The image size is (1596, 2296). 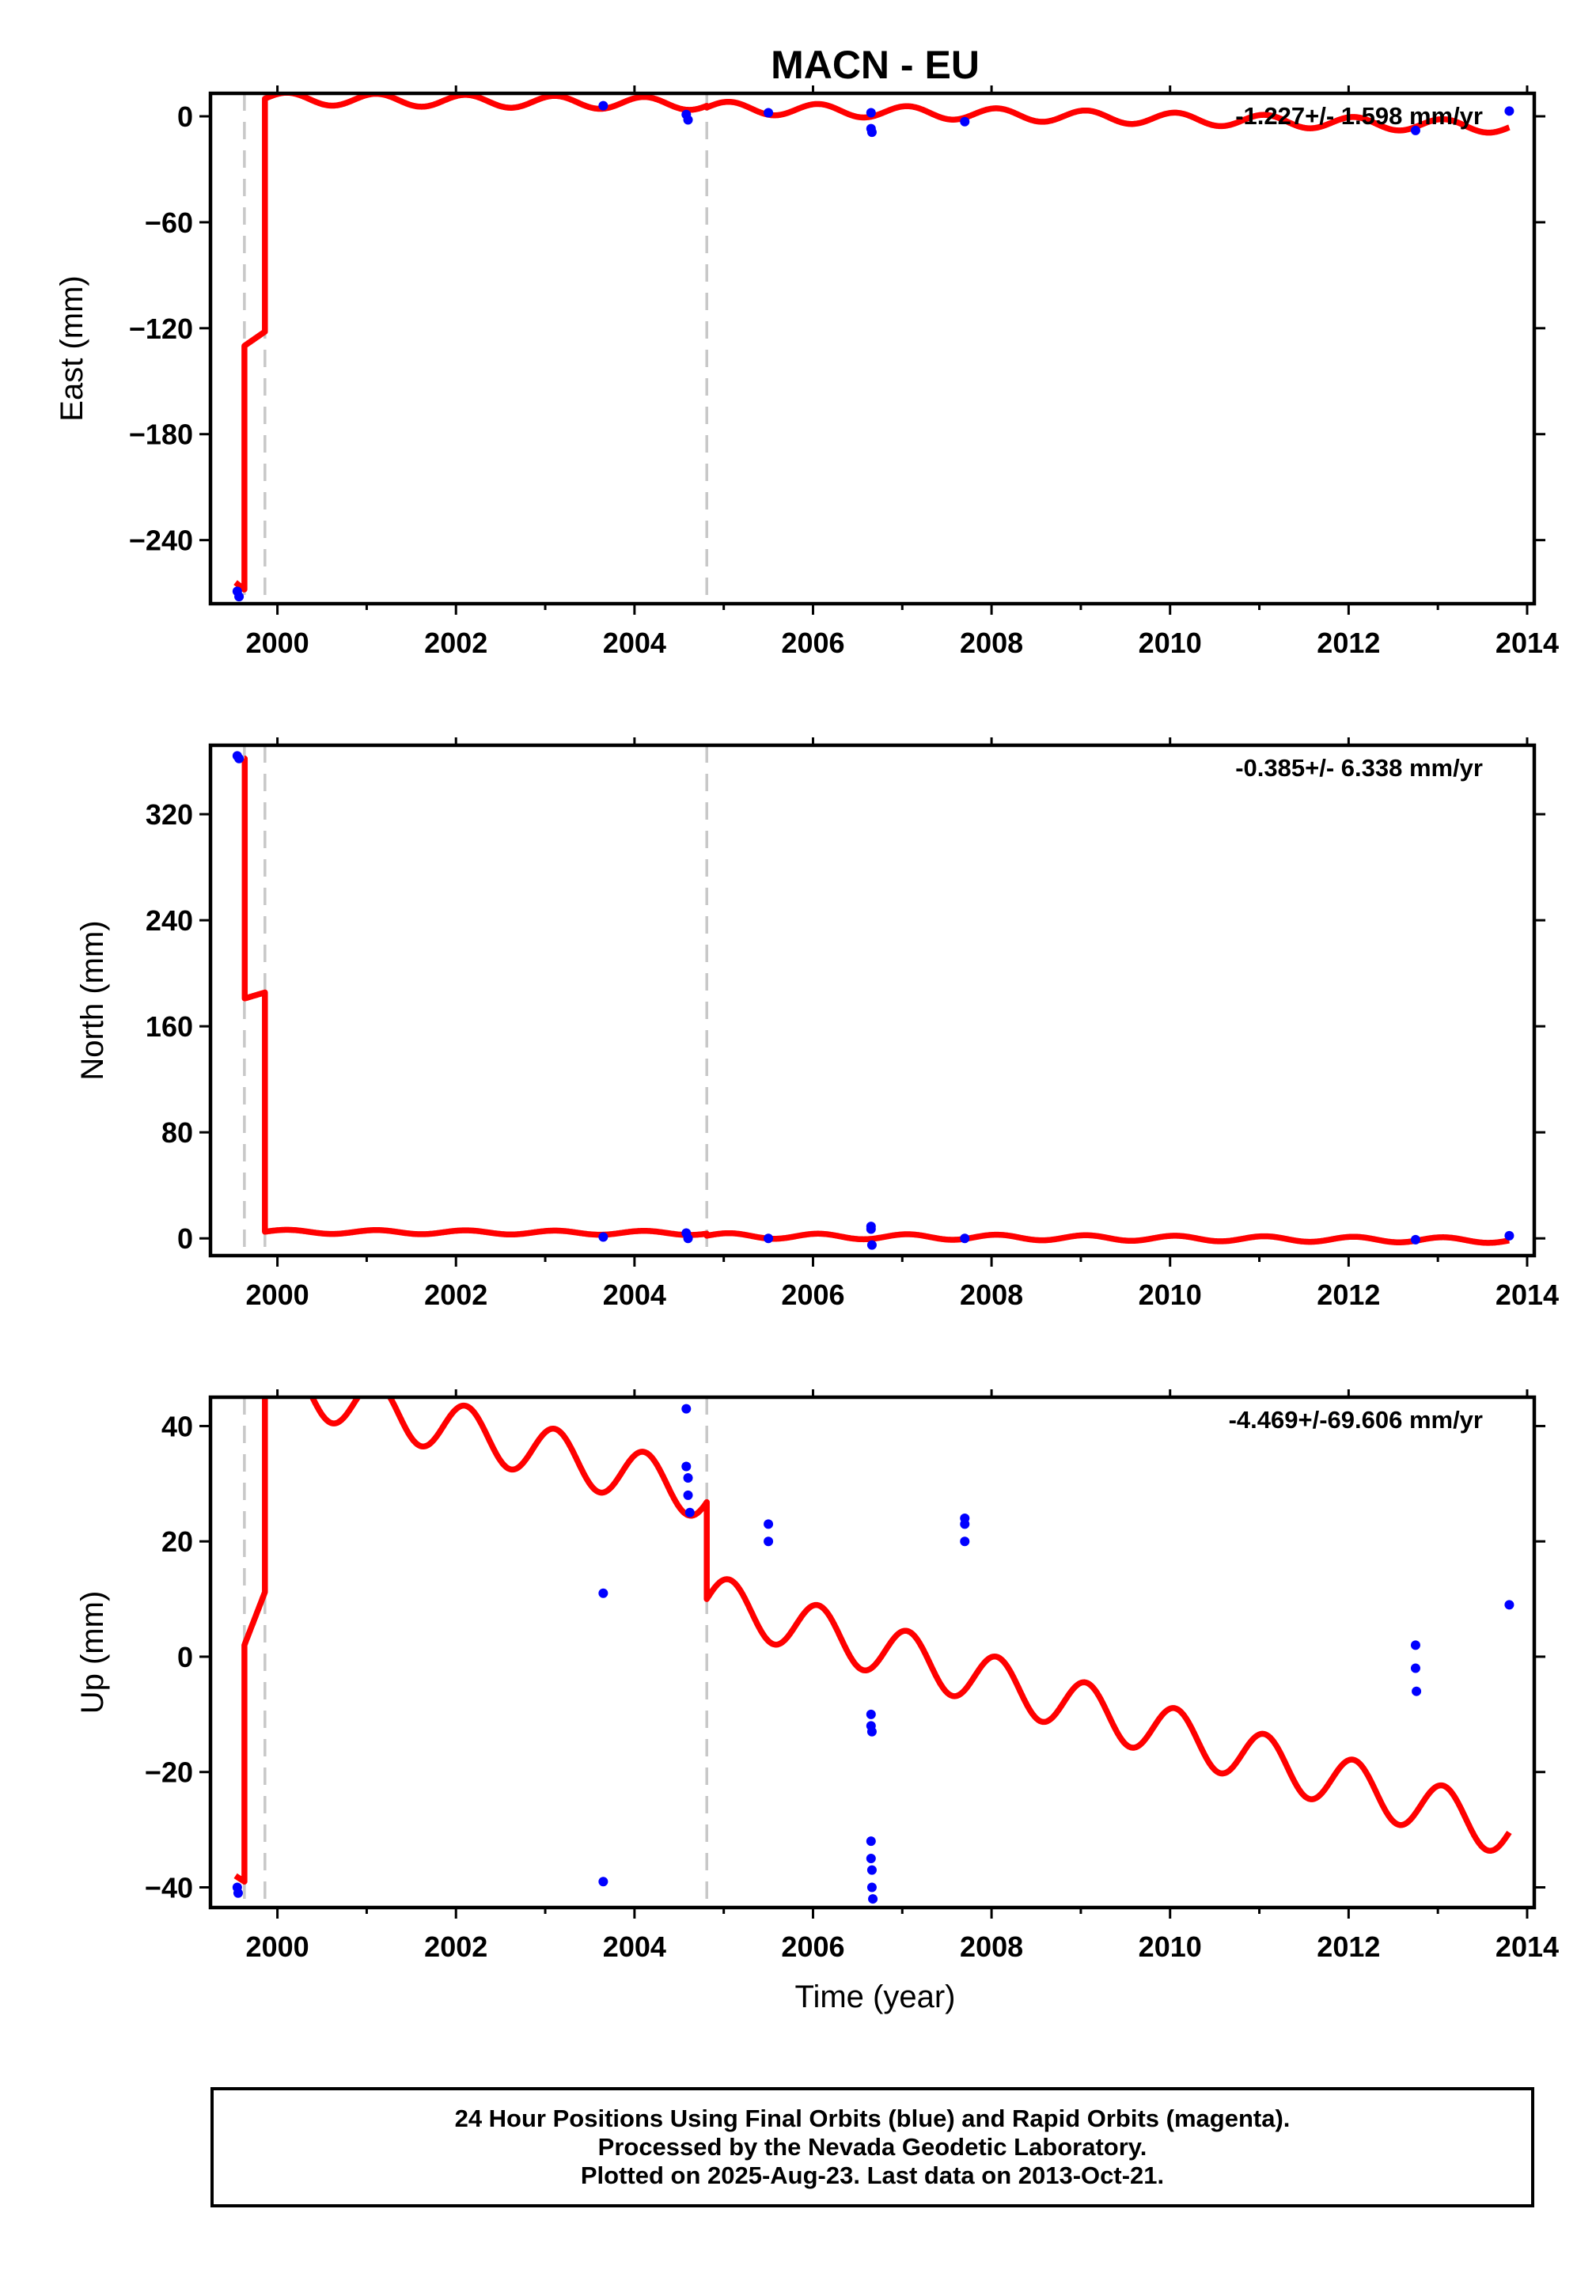 I want to click on y-axis-label: North (mm), so click(x=92, y=1000).